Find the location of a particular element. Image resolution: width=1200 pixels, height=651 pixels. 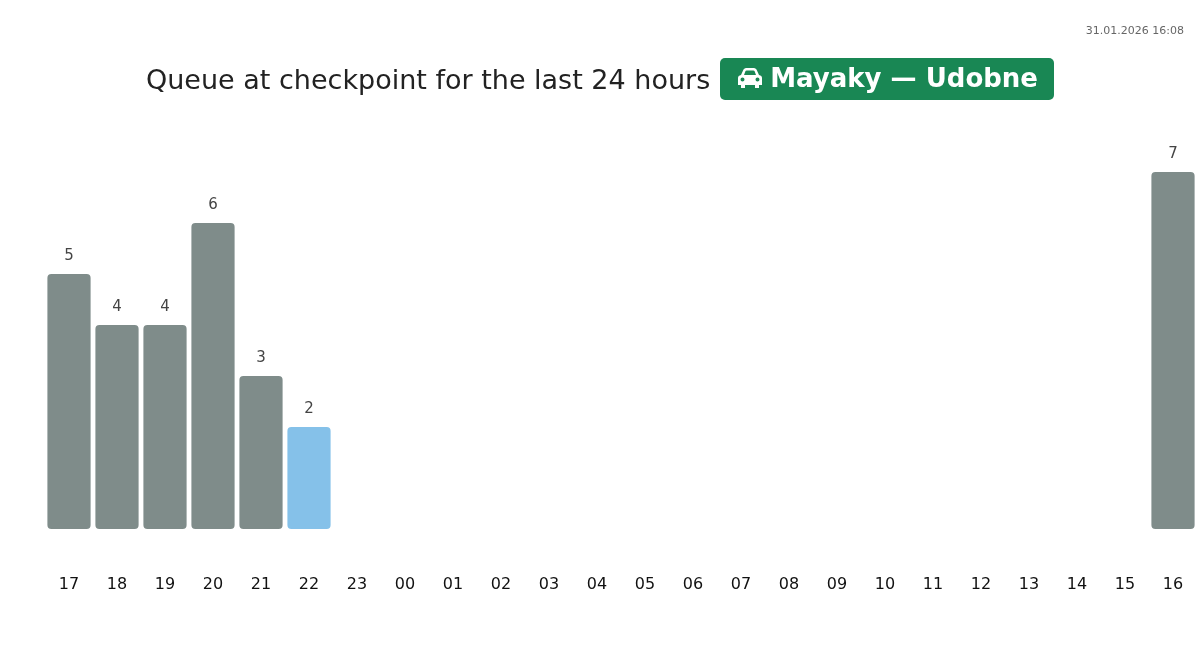

x-tick-label: 01 is located at coordinates (453, 583).